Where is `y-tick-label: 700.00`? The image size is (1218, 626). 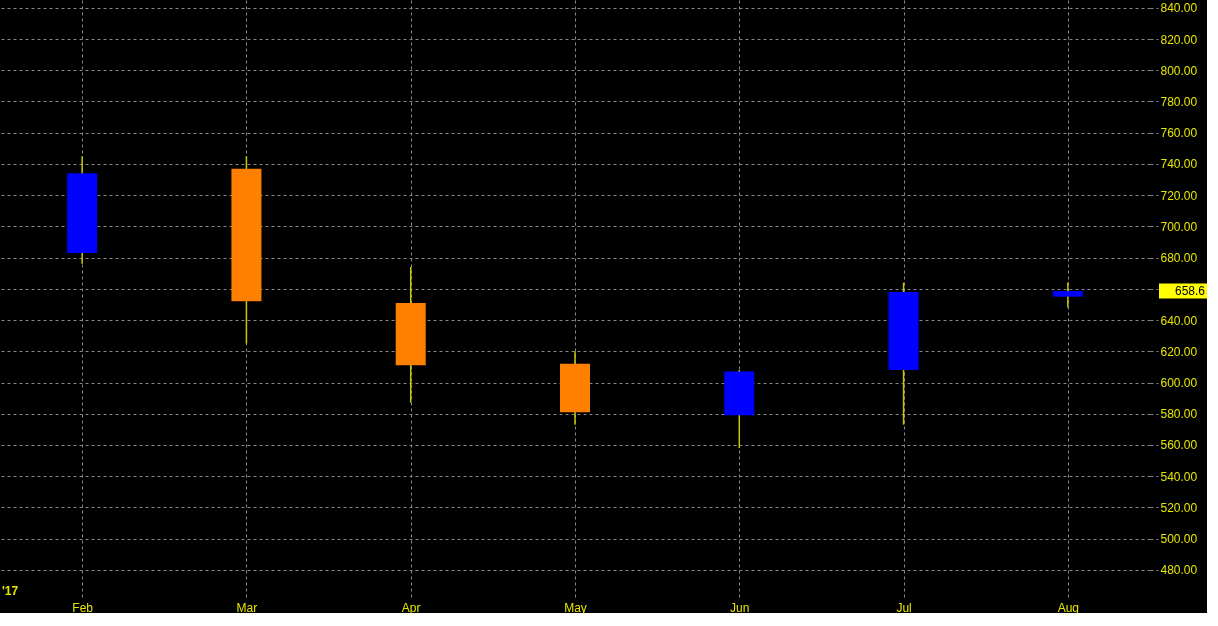 y-tick-label: 700.00 is located at coordinates (1179, 226).